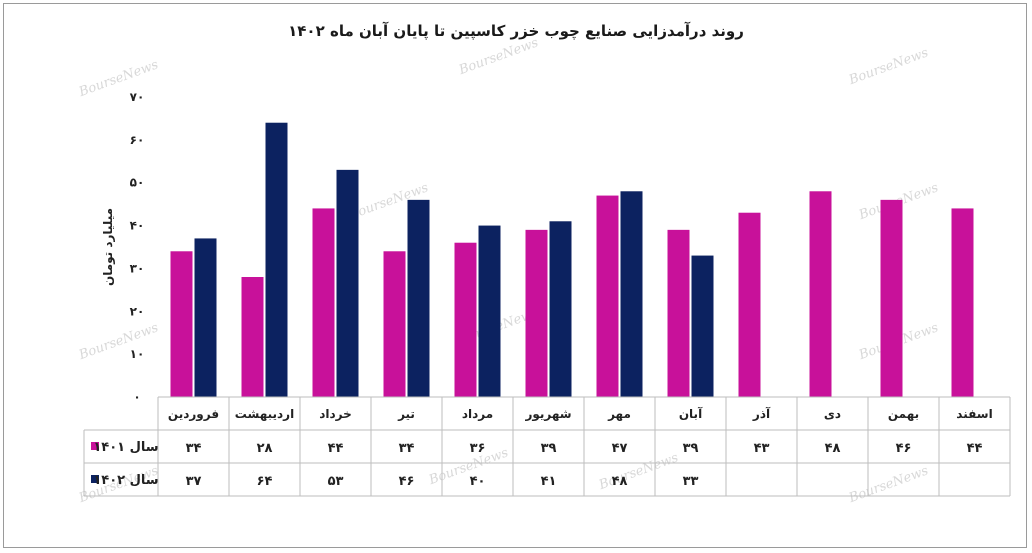  Describe the element at coordinates (264, 414) in the screenshot. I see `category-label: اردیبهشت` at that location.